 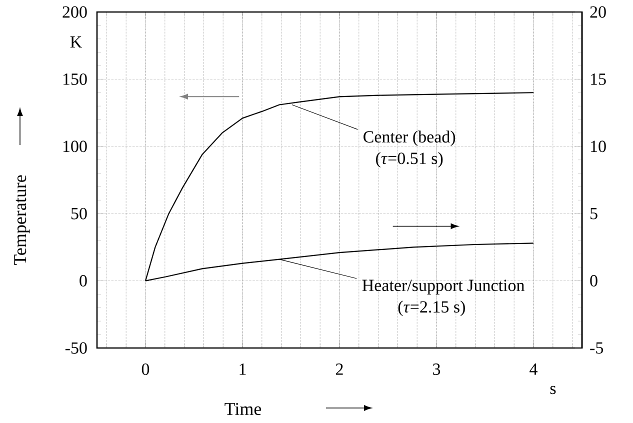 I want to click on text: K, so click(x=76, y=42).